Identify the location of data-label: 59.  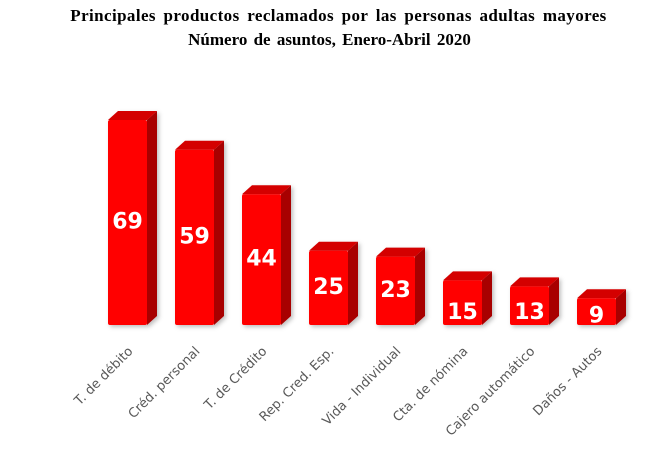
(194, 236).